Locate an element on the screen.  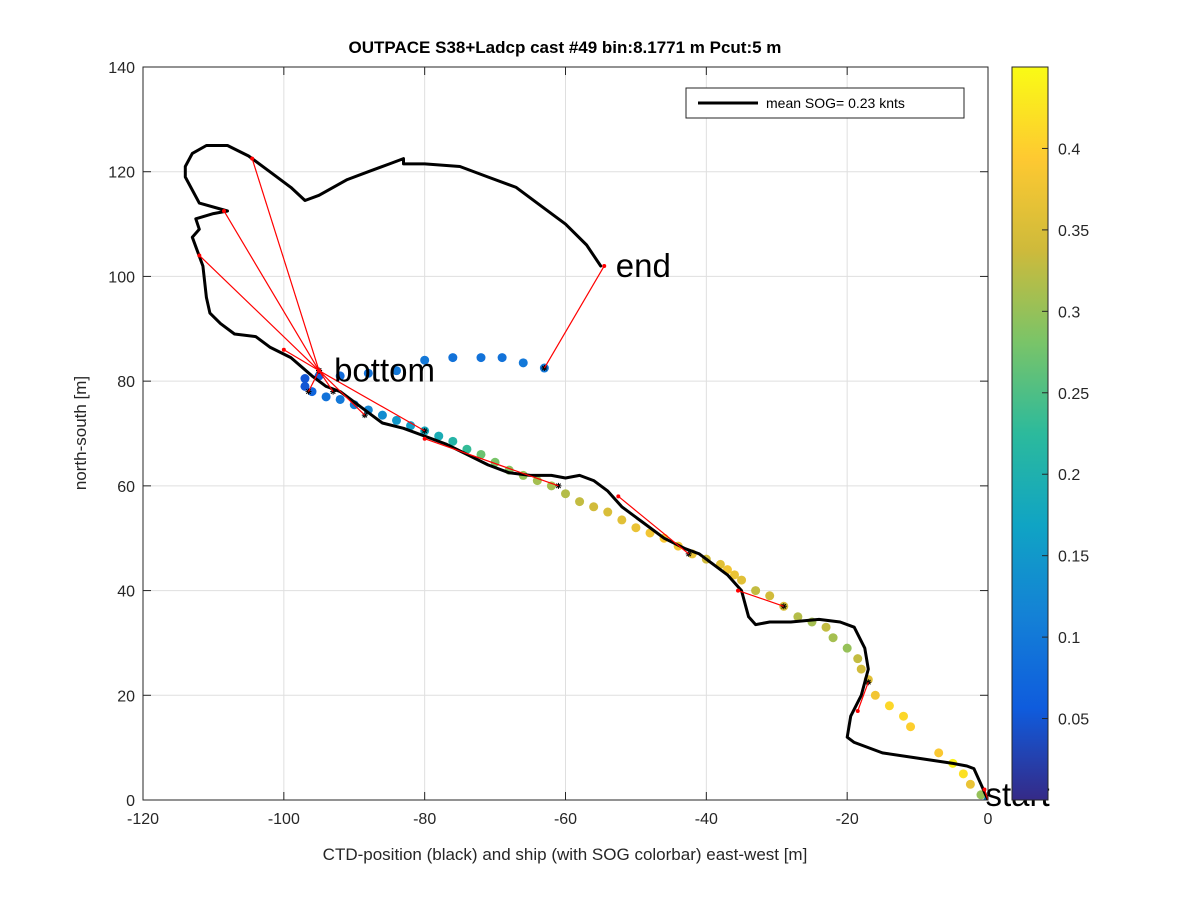
legend-box is located at coordinates (825, 103).